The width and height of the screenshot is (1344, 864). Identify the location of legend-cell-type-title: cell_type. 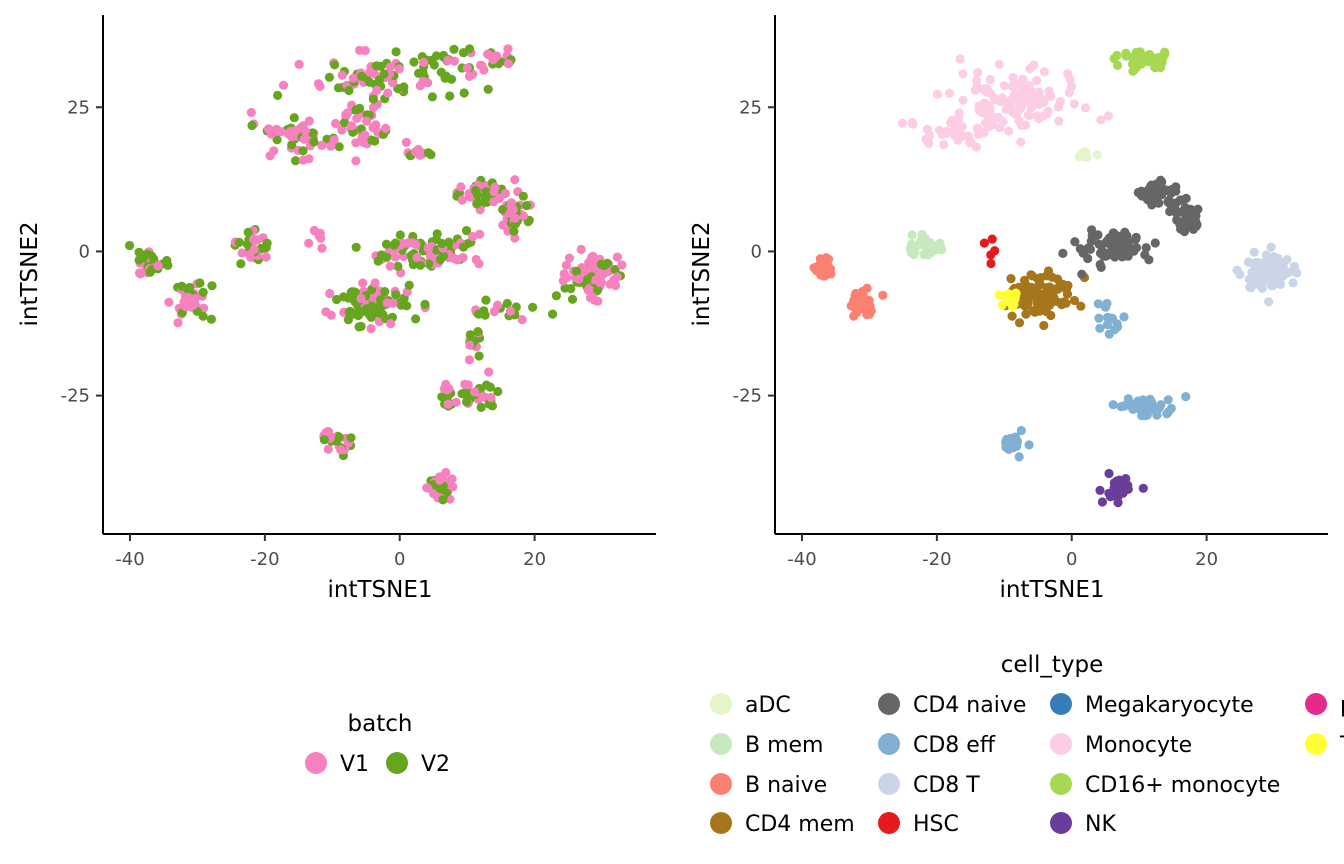
(1052, 665).